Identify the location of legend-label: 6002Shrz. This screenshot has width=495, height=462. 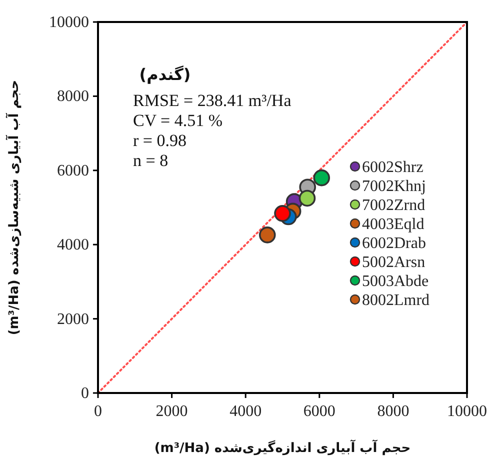
(393, 167).